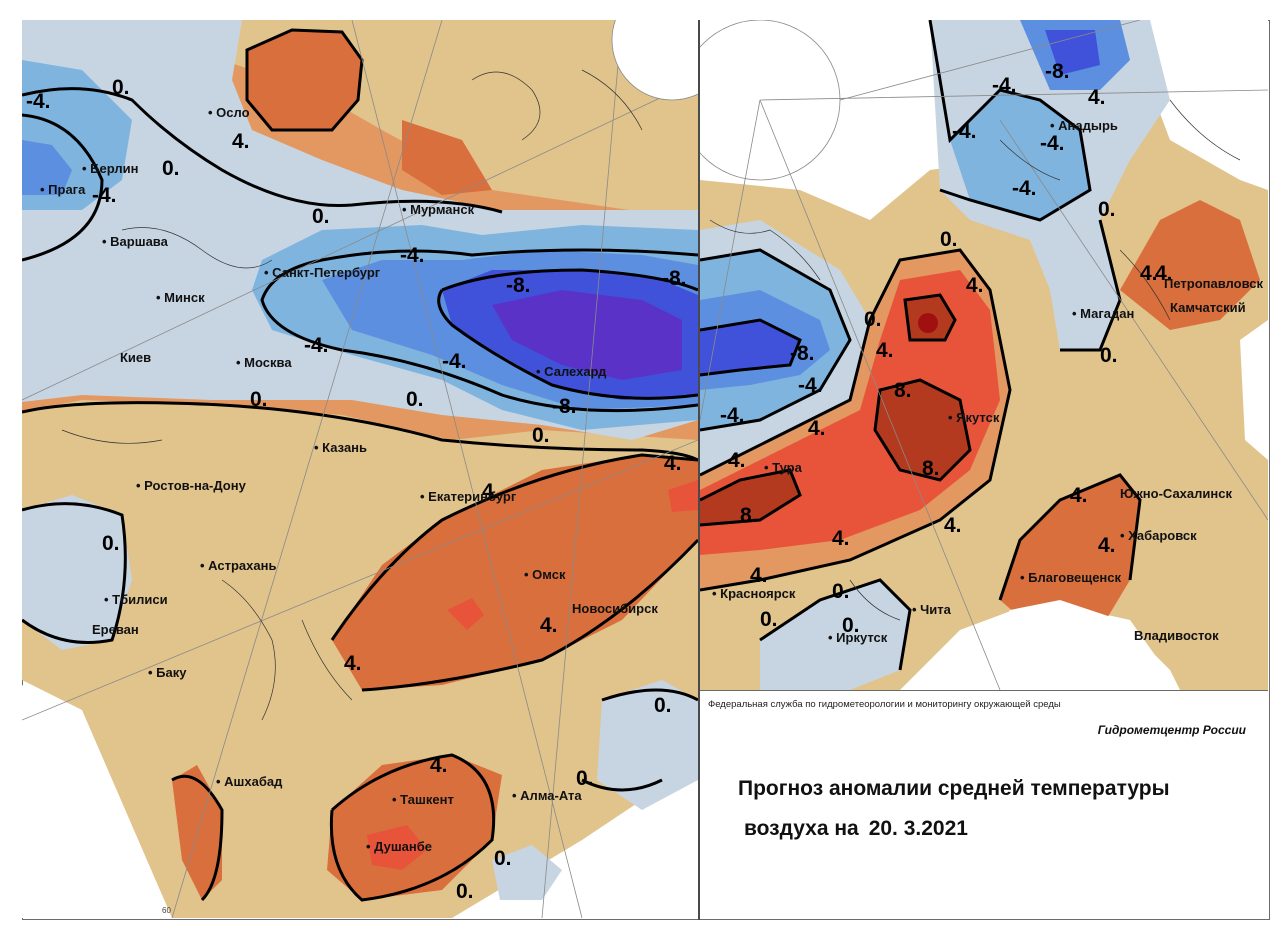 The height and width of the screenshot is (932, 1280). I want to click on map-title-line2: воздуха на 20. 3.2021, so click(856, 829).